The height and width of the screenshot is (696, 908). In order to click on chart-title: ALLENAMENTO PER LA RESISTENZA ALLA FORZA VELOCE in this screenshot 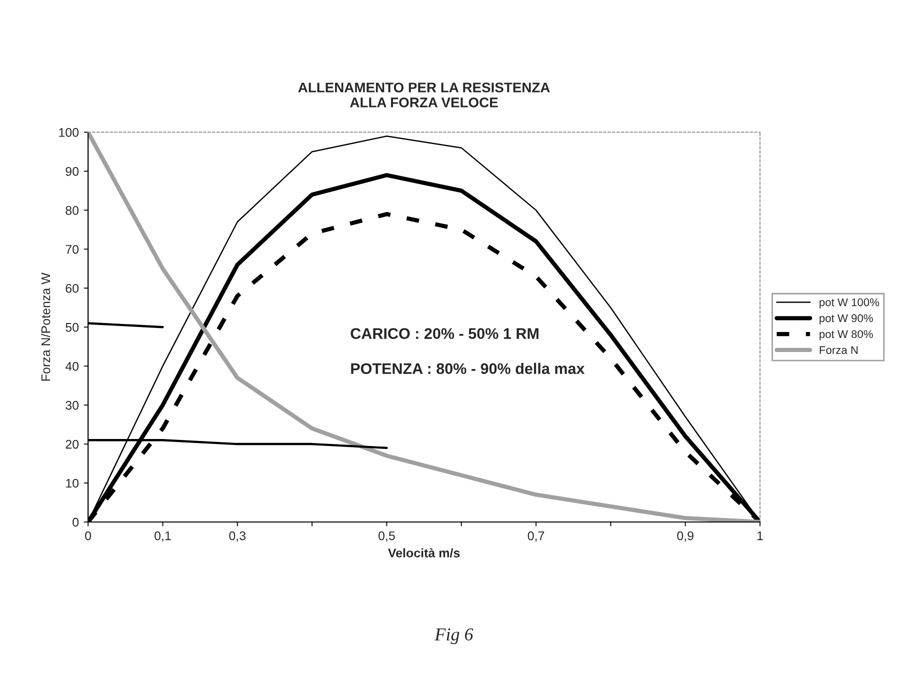, I will do `click(424, 95)`.